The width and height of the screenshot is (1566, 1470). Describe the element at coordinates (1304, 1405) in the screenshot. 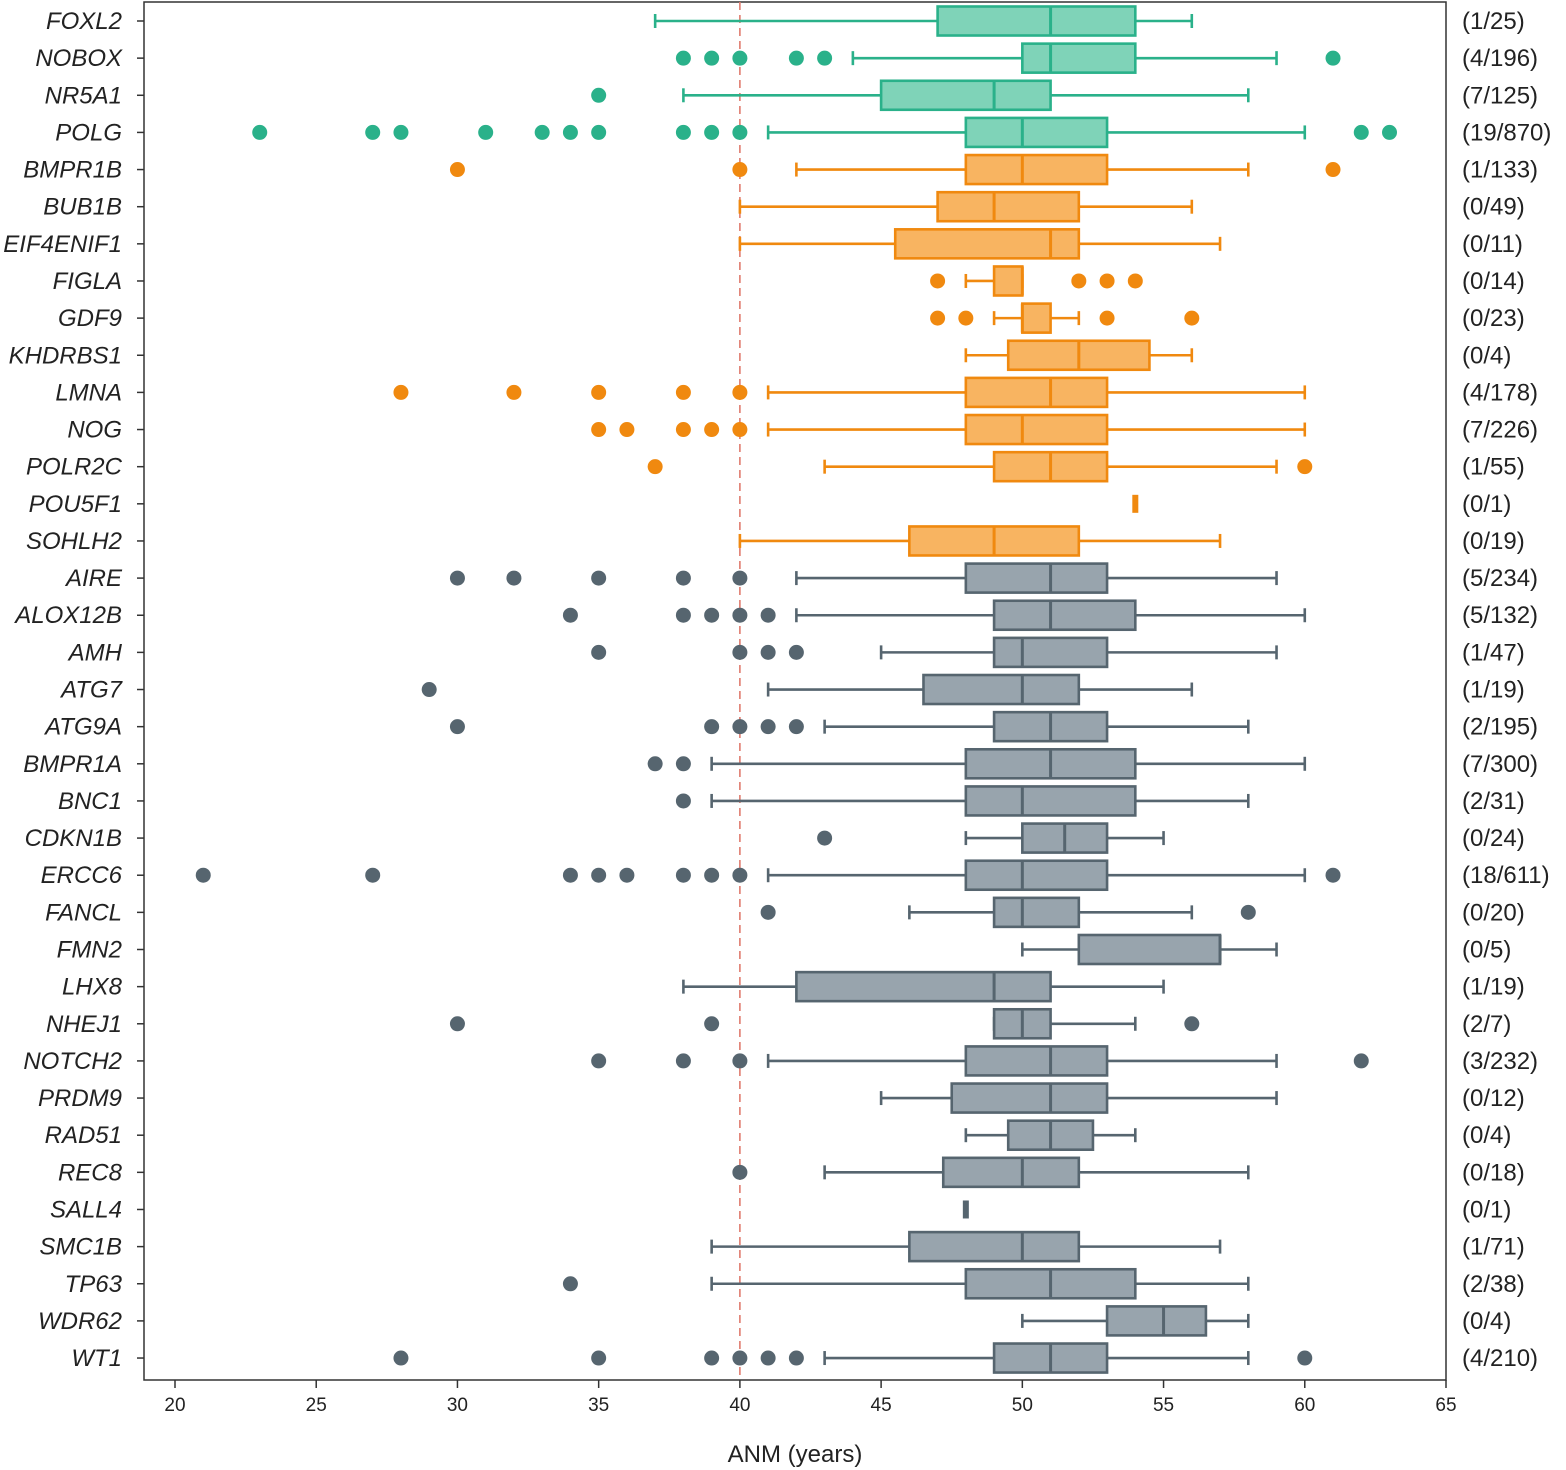

I see `x-tick-label: 60` at that location.